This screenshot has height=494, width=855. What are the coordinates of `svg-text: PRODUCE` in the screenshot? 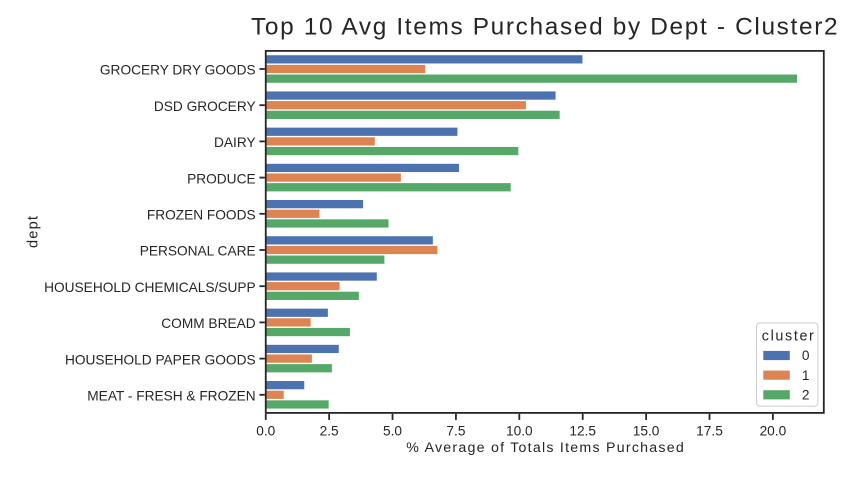 It's located at (221, 178).